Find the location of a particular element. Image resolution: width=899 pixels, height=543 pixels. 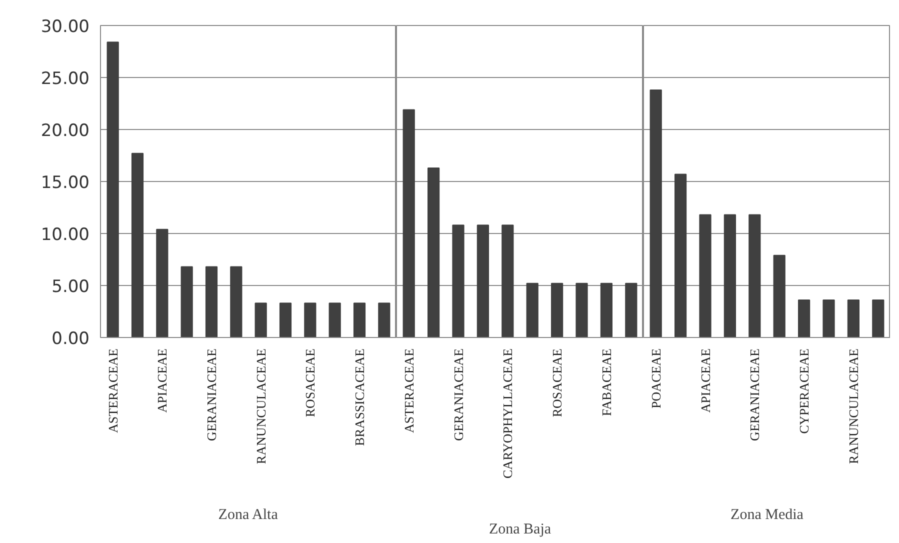

y-tick-label: 5.00 is located at coordinates (71, 287).